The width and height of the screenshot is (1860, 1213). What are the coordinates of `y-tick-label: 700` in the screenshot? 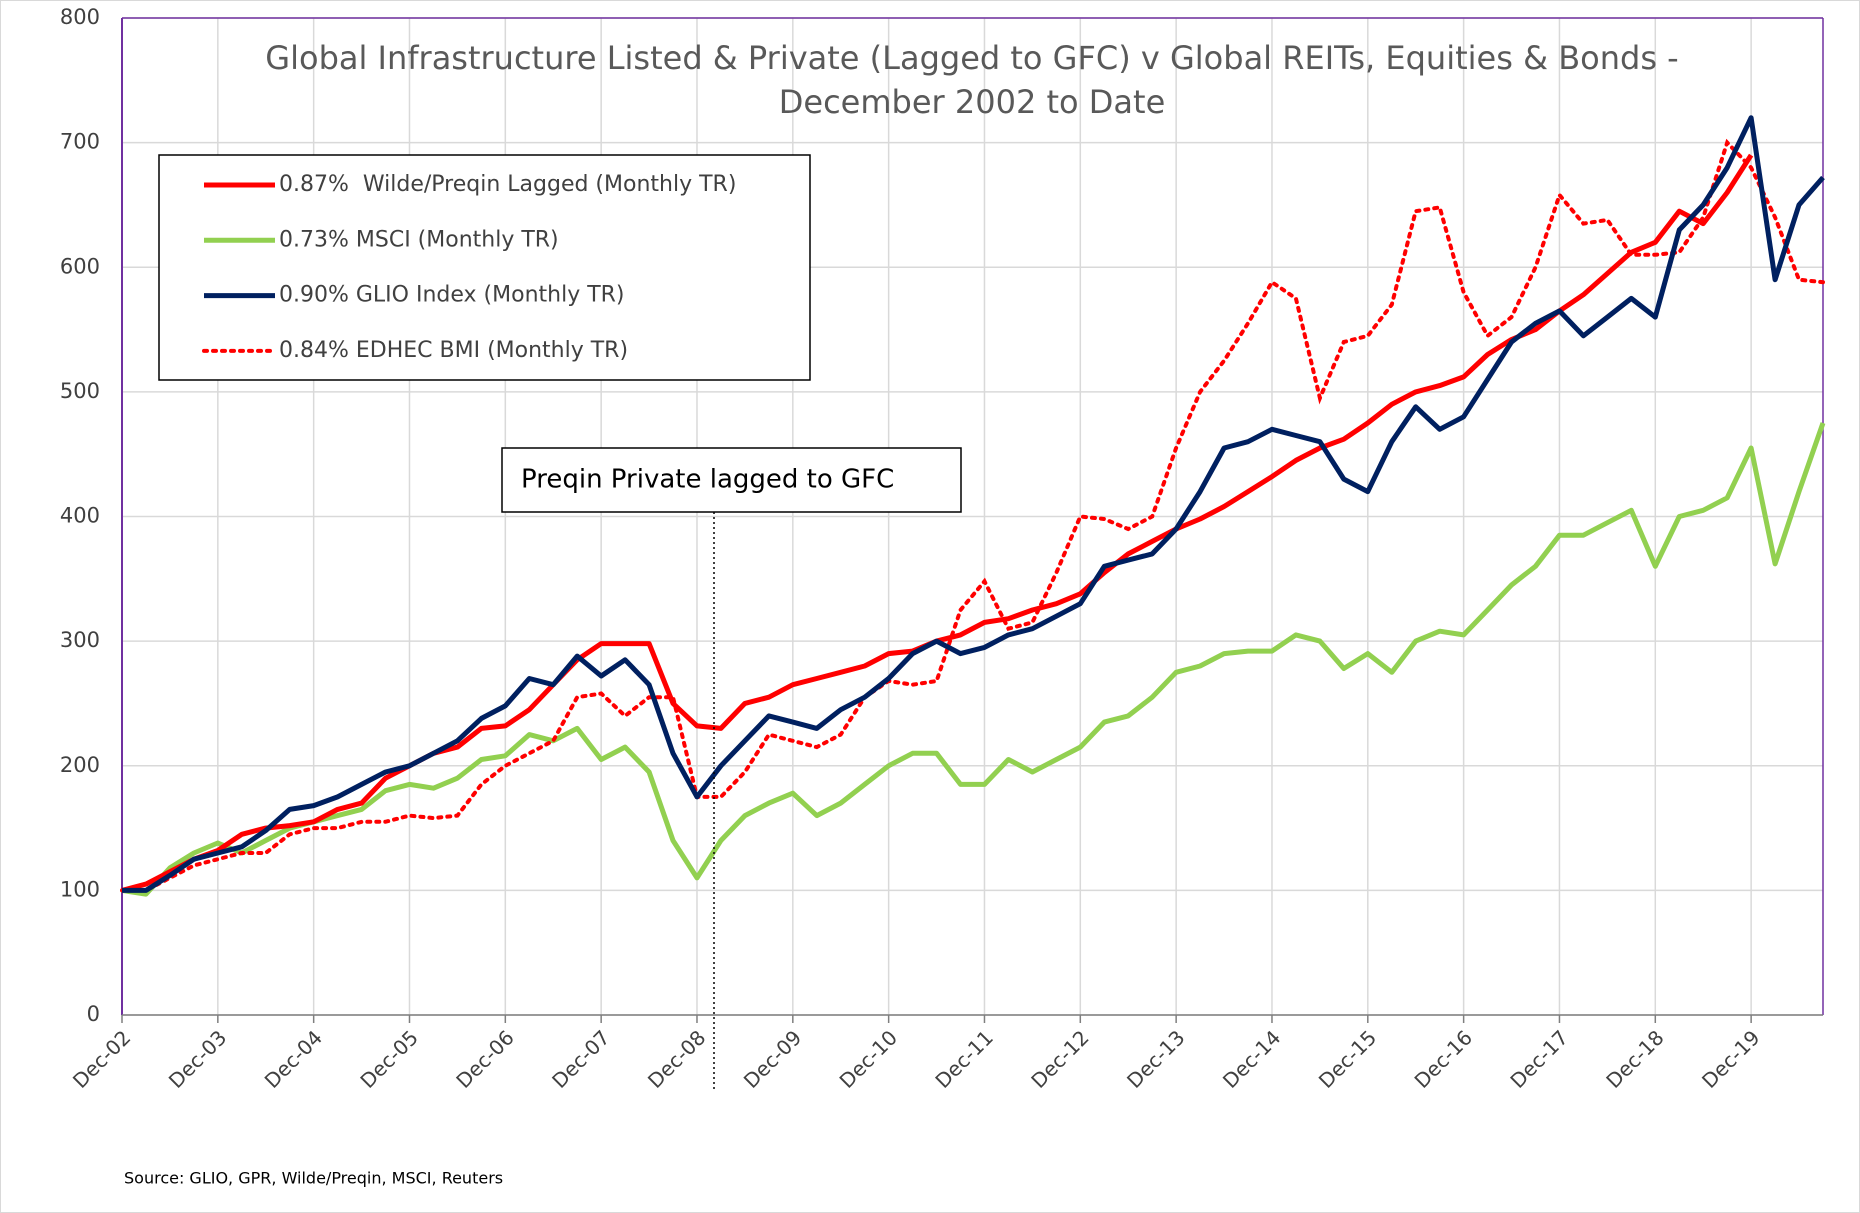 It's located at (80, 142).